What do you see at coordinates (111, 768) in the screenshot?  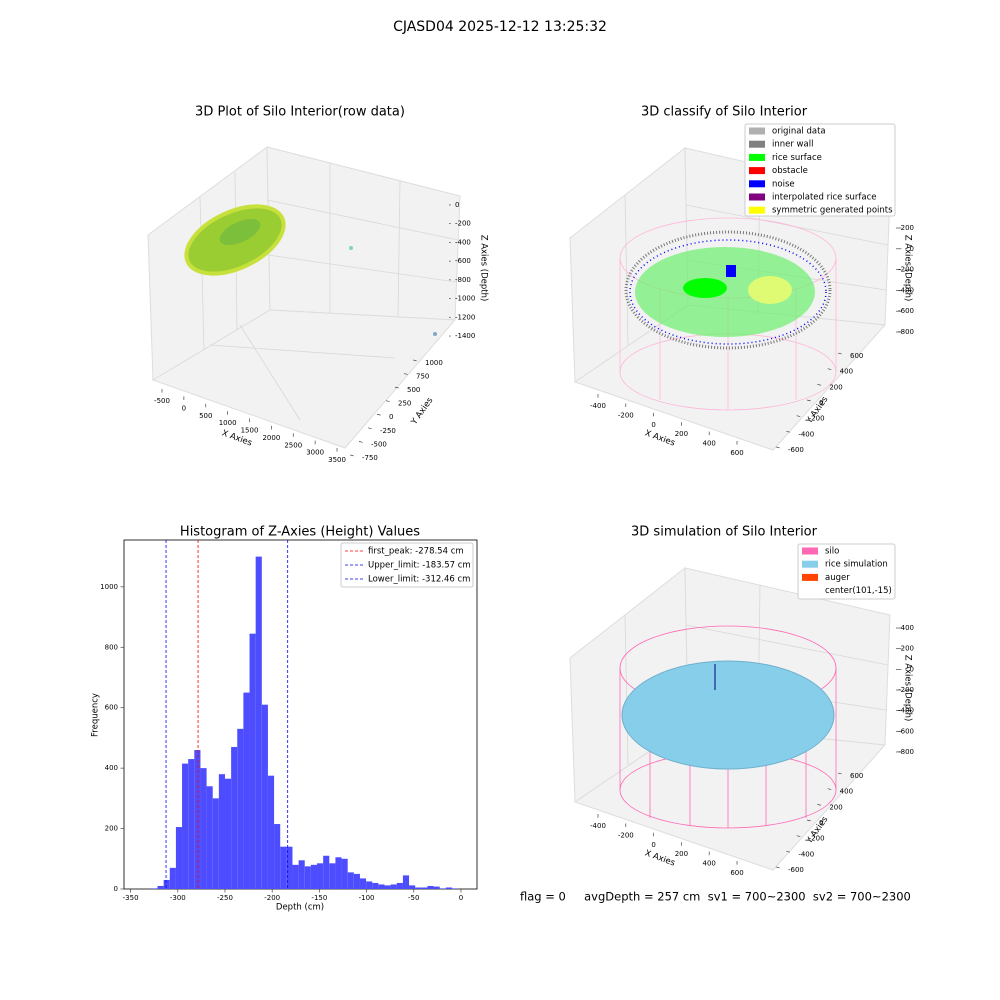 I see `y-tick-label: 400` at bounding box center [111, 768].